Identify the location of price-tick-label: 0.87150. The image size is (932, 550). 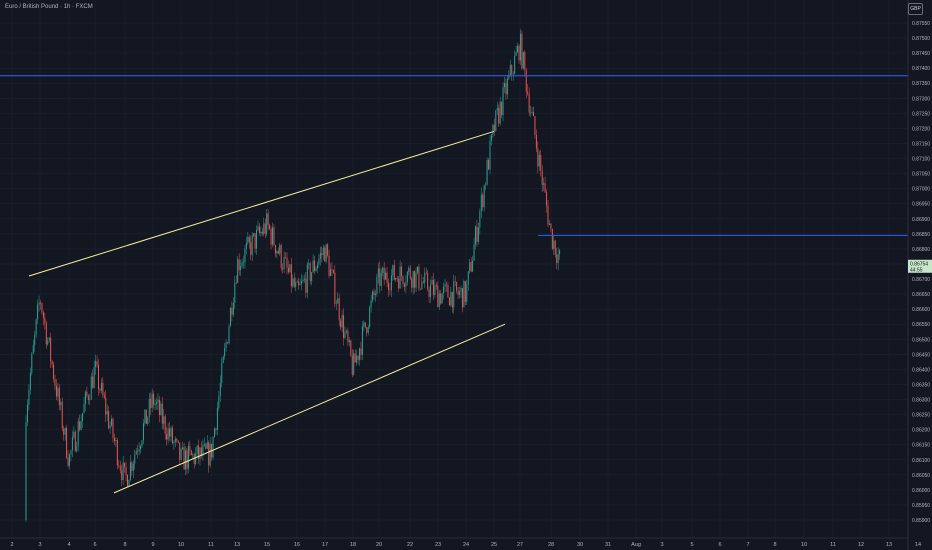
(921, 144).